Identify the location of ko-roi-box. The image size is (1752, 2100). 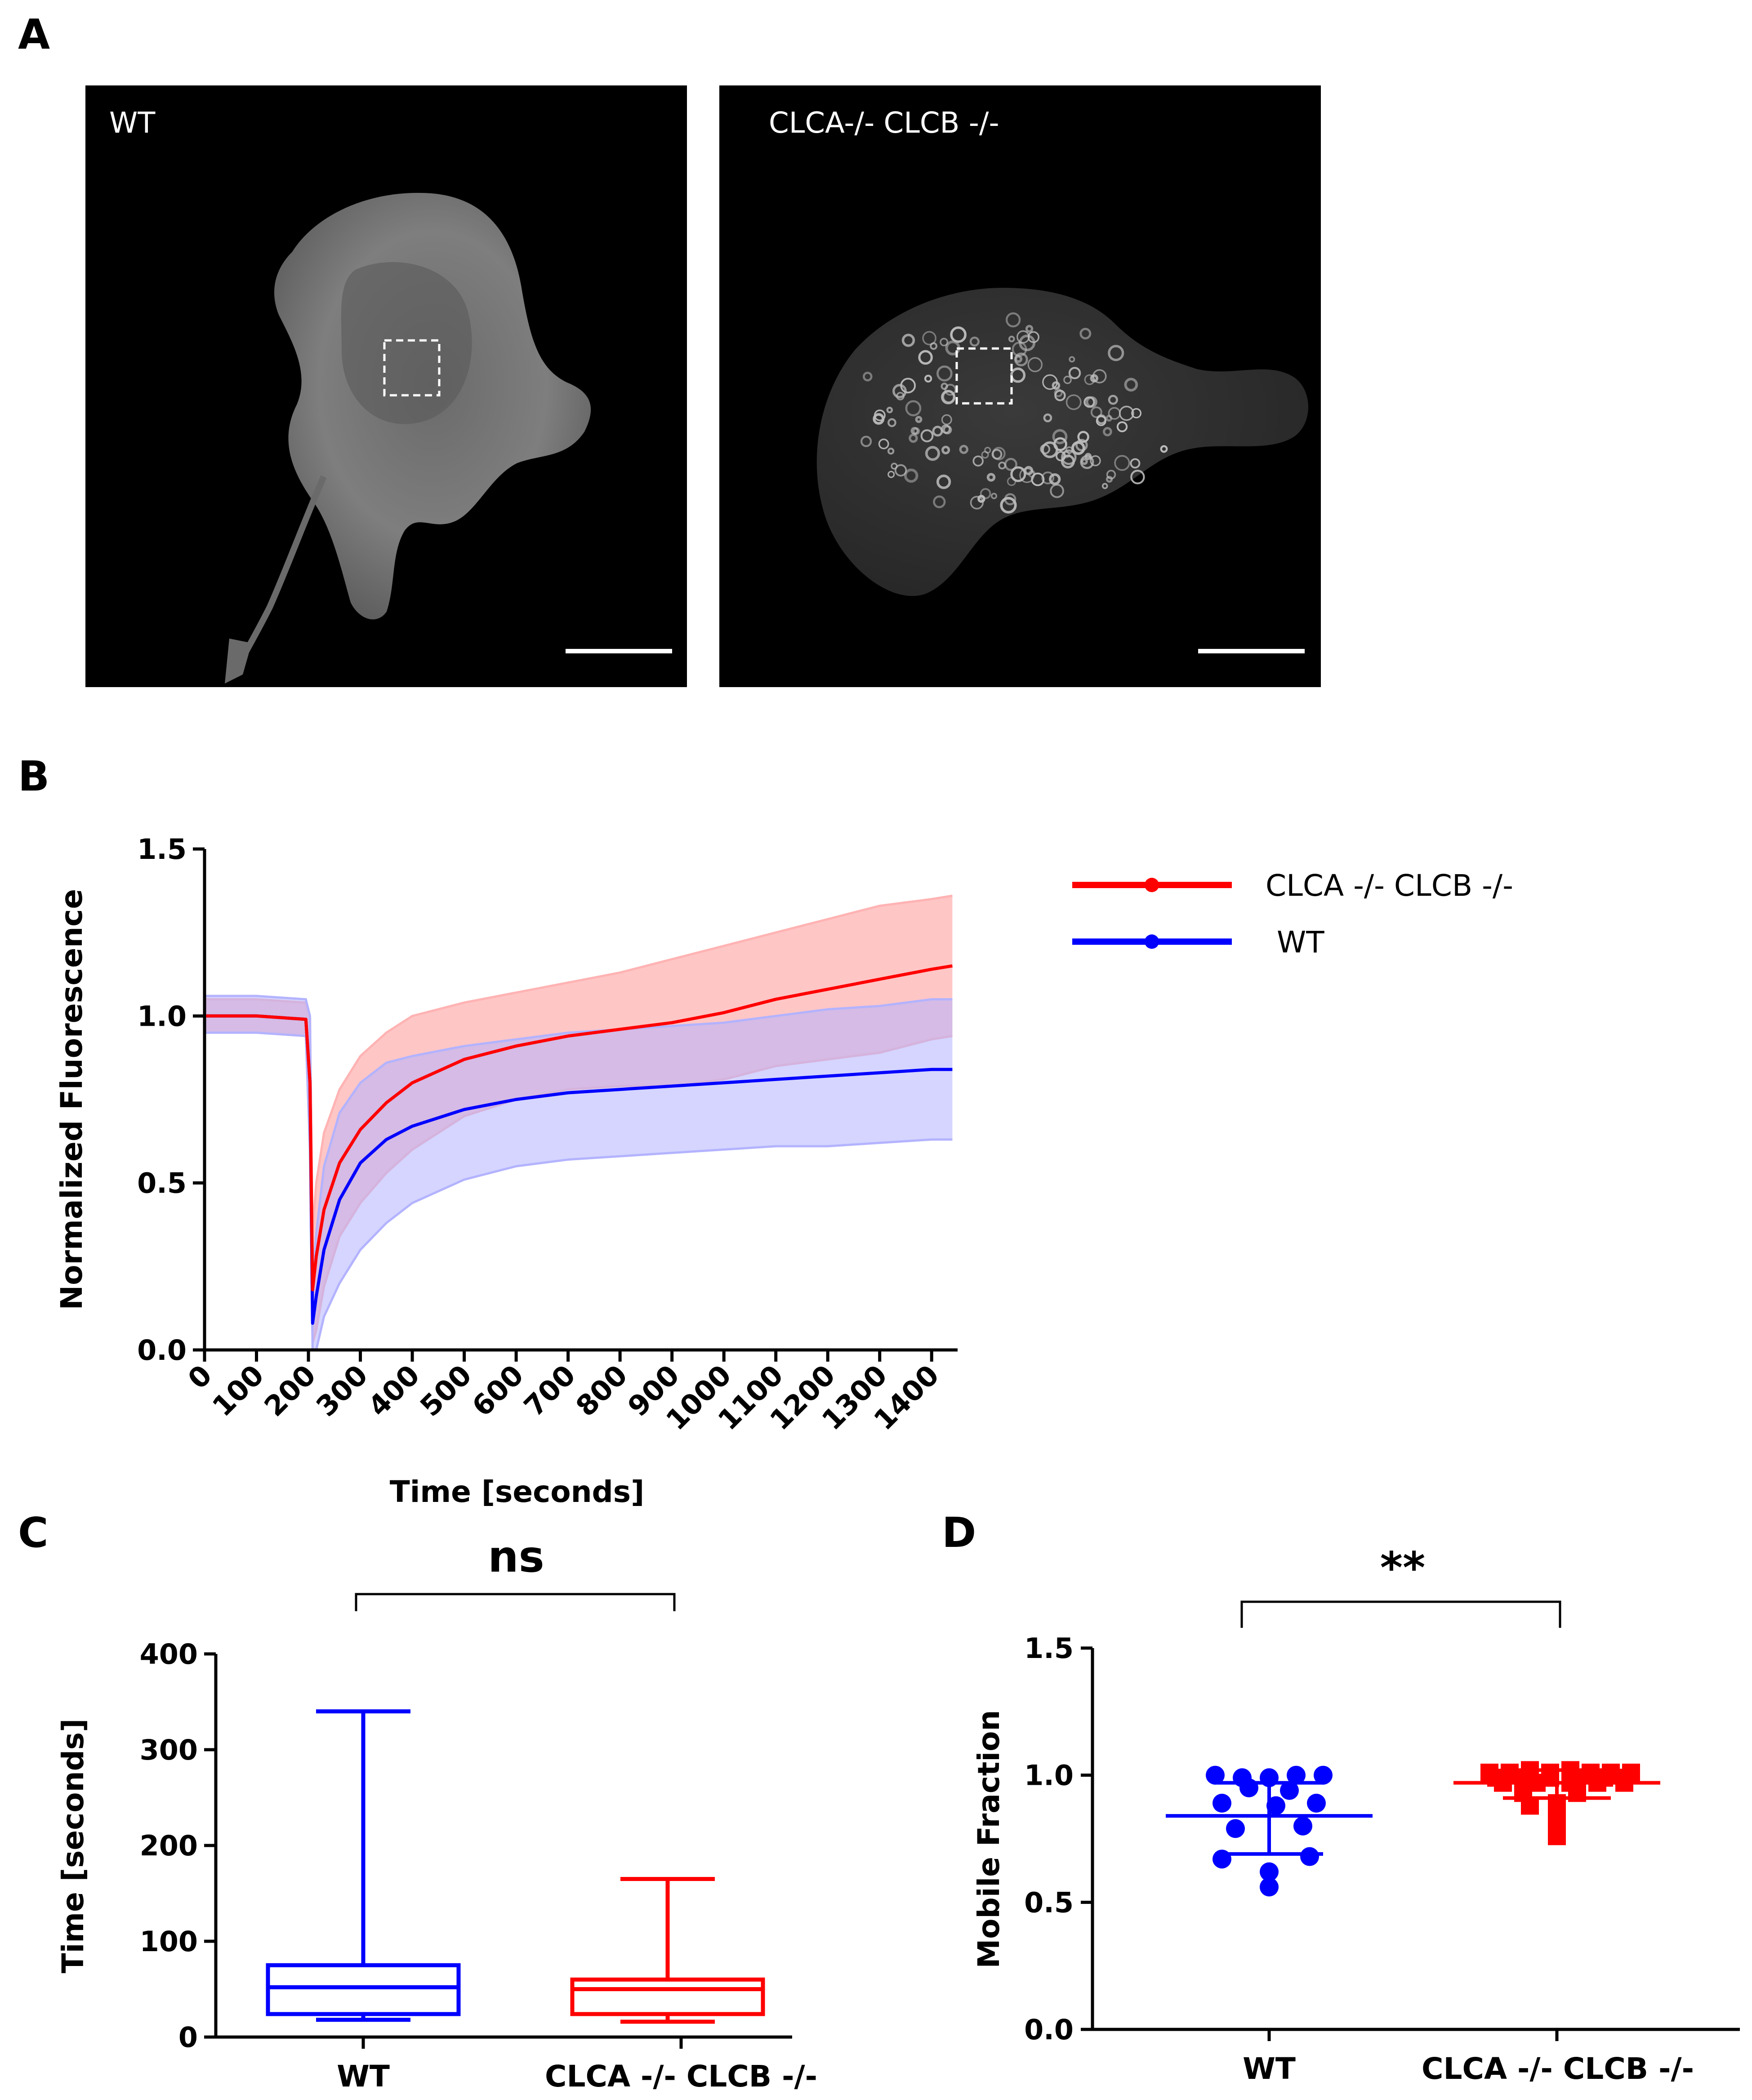
(984, 376).